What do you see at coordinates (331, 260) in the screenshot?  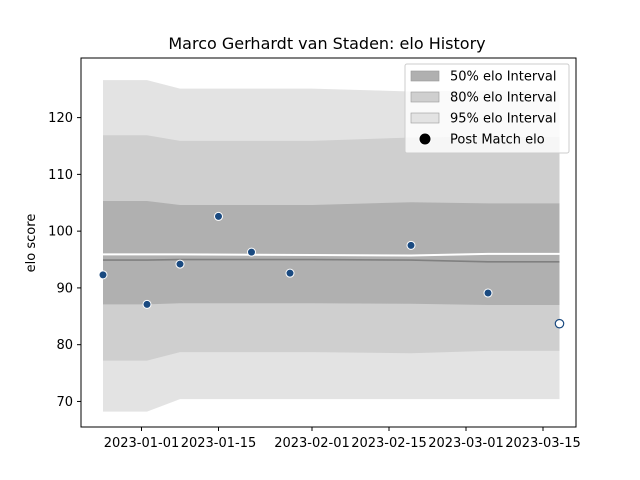 I see `median-line` at bounding box center [331, 260].